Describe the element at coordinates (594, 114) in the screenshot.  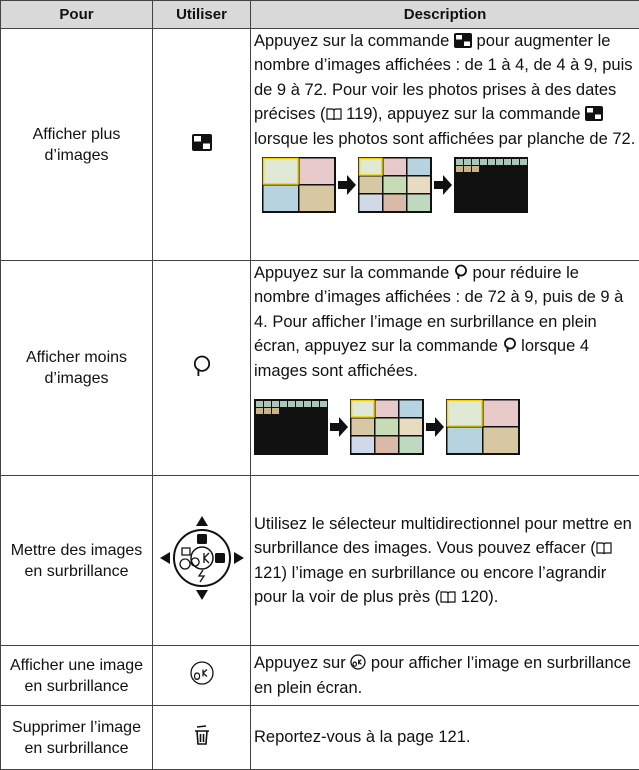
I see `thumbnail-icon` at that location.